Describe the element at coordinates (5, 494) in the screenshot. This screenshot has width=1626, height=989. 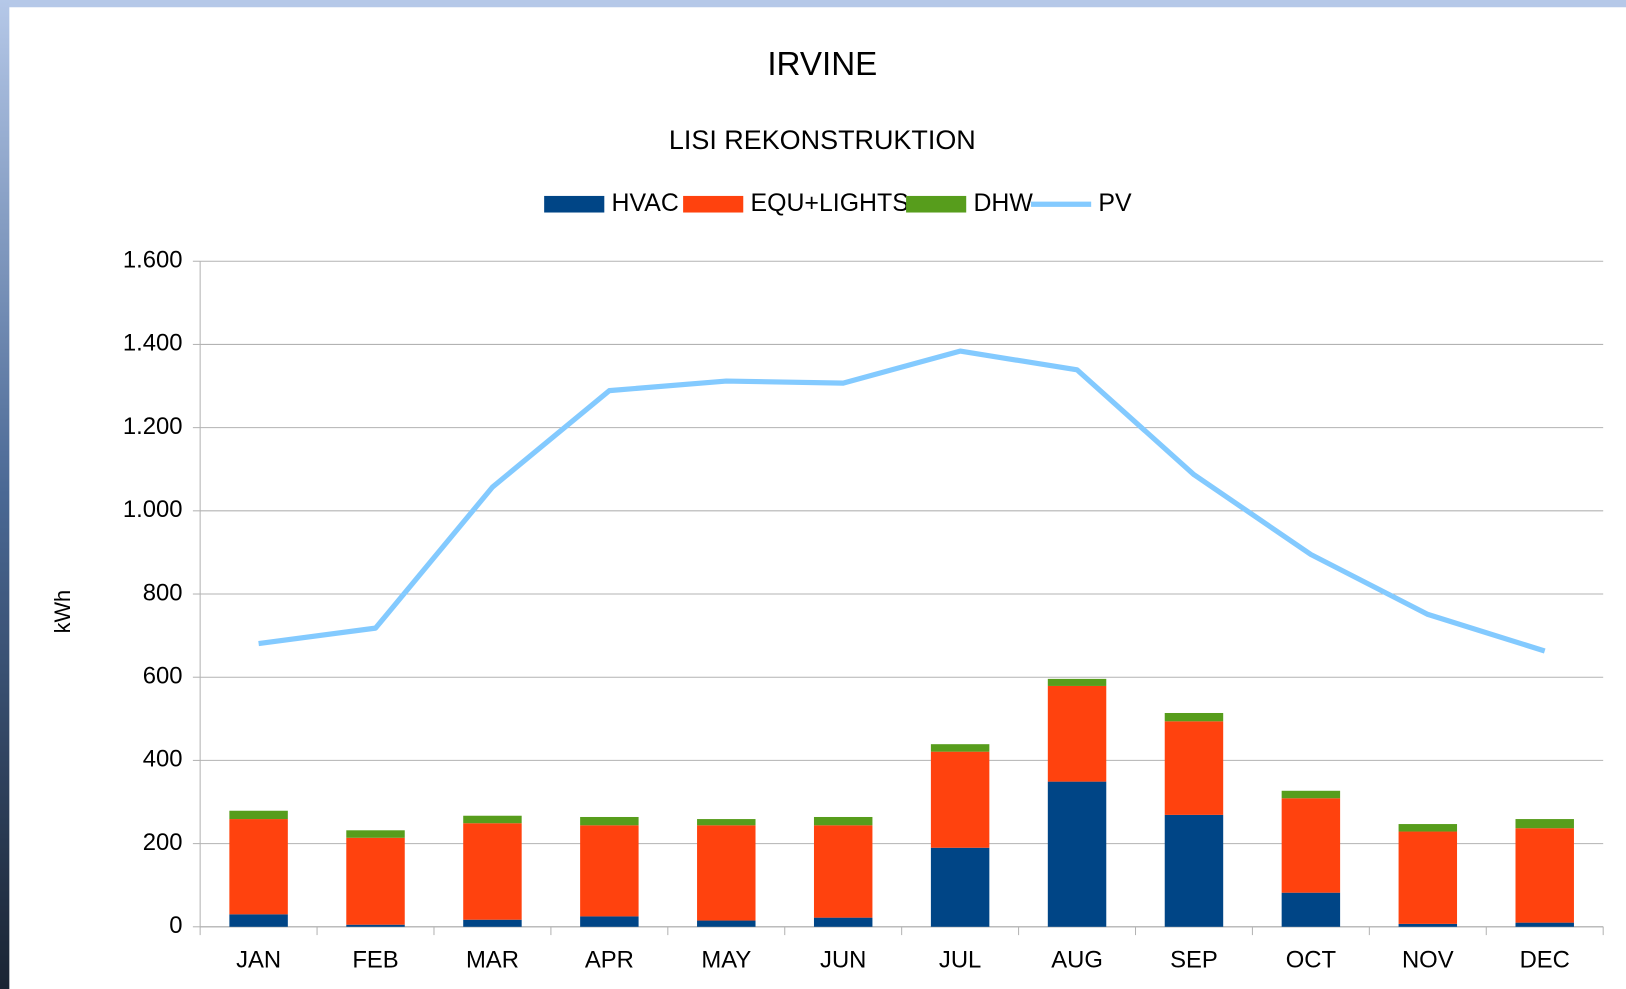
I see `side-border` at that location.